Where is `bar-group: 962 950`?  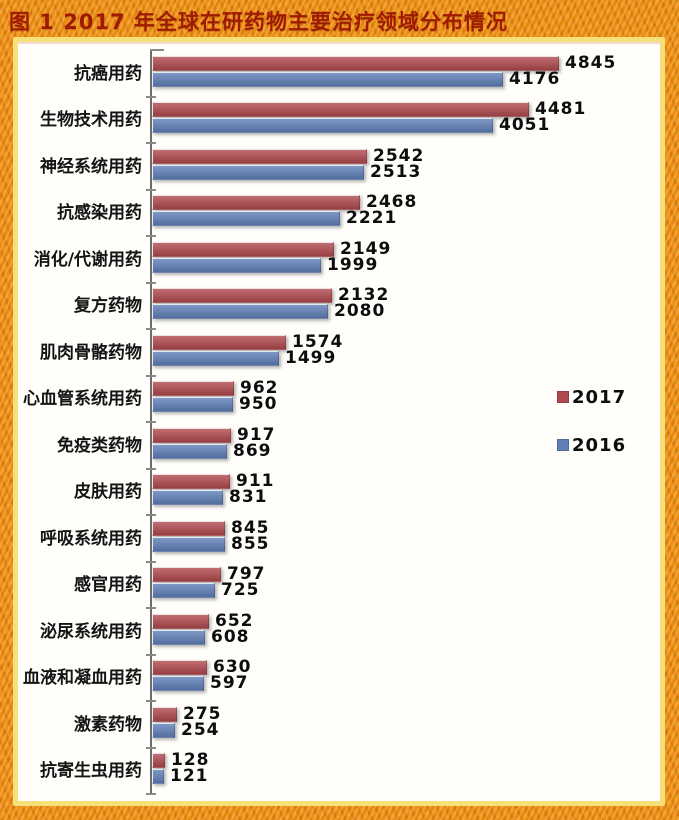
bar-group: 962 950 is located at coordinates (406, 395).